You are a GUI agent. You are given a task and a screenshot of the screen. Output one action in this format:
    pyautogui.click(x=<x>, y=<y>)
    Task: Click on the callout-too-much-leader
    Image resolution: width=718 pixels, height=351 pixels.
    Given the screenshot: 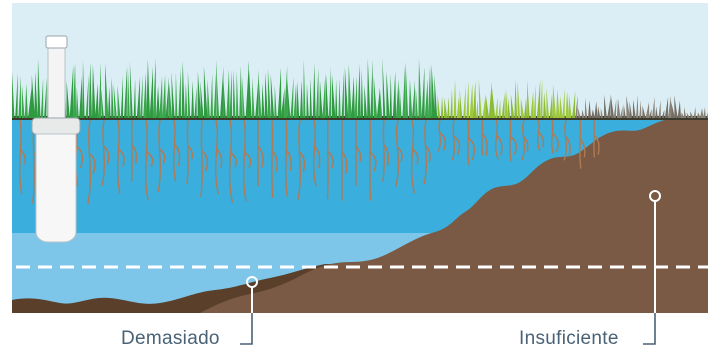 What is the action you would take?
    pyautogui.click(x=246, y=329)
    